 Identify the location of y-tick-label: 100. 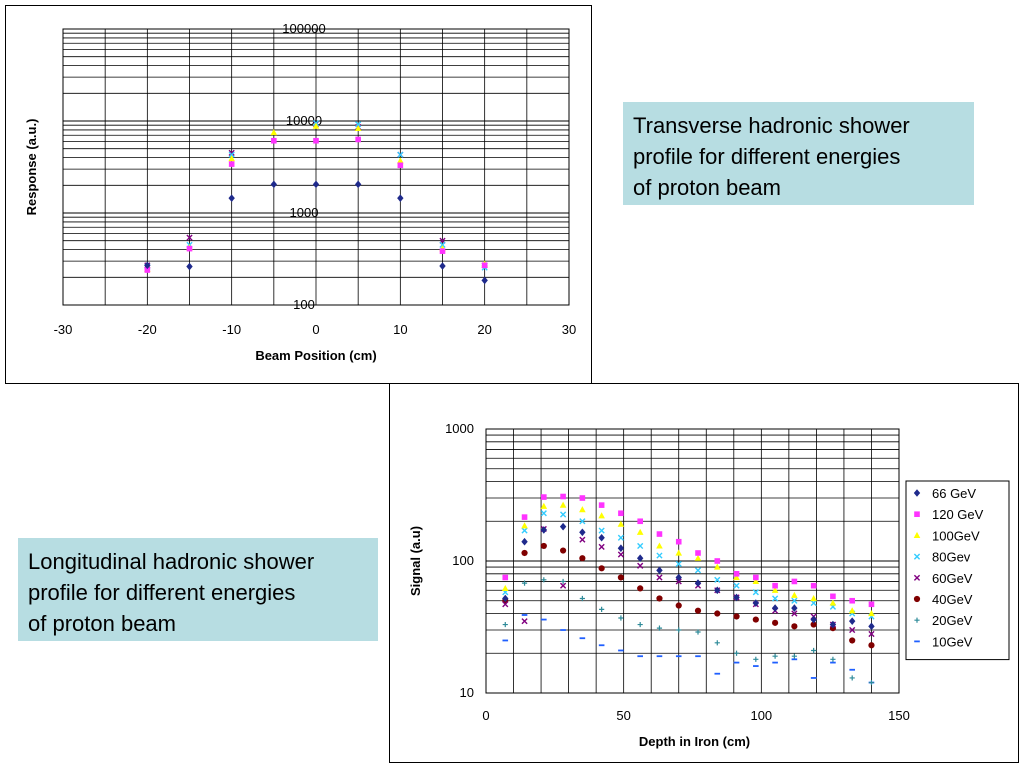
(304, 304).